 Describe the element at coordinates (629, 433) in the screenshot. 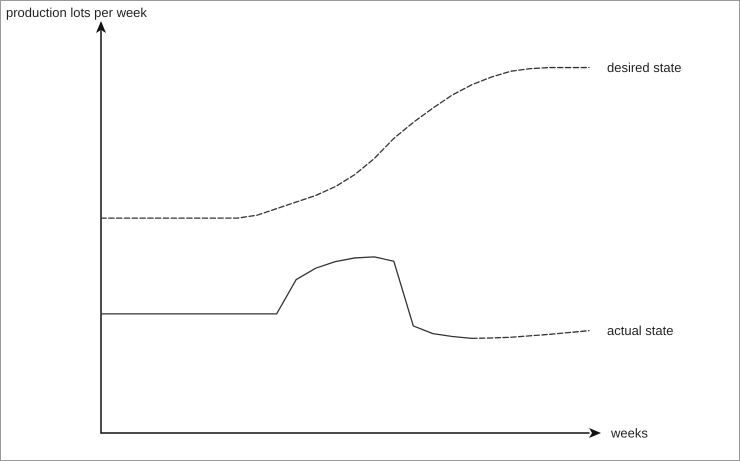

I see `x-axis-title: weeks` at that location.